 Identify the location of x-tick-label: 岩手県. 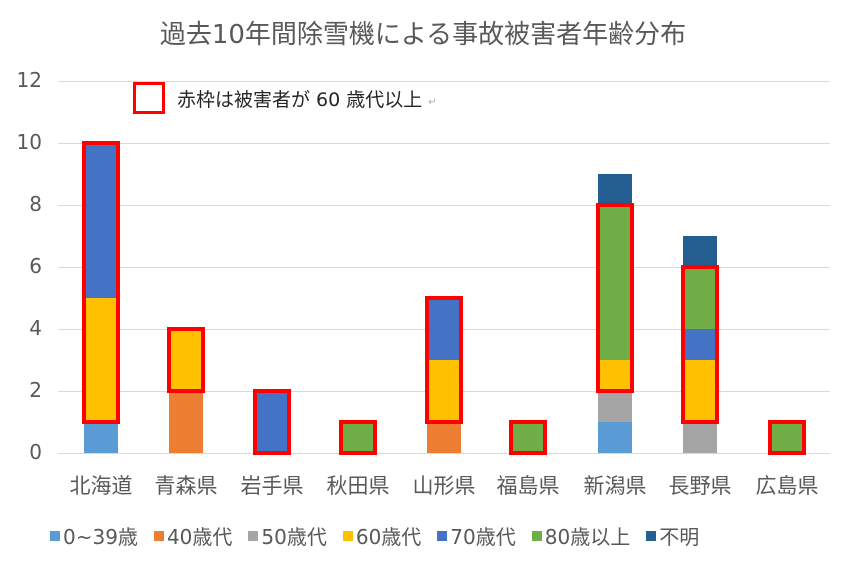
(272, 486).